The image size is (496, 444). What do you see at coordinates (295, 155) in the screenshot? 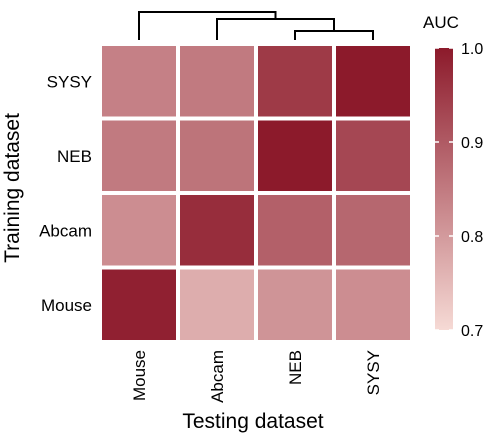
I see `heatmap-cell-neb-neb` at bounding box center [295, 155].